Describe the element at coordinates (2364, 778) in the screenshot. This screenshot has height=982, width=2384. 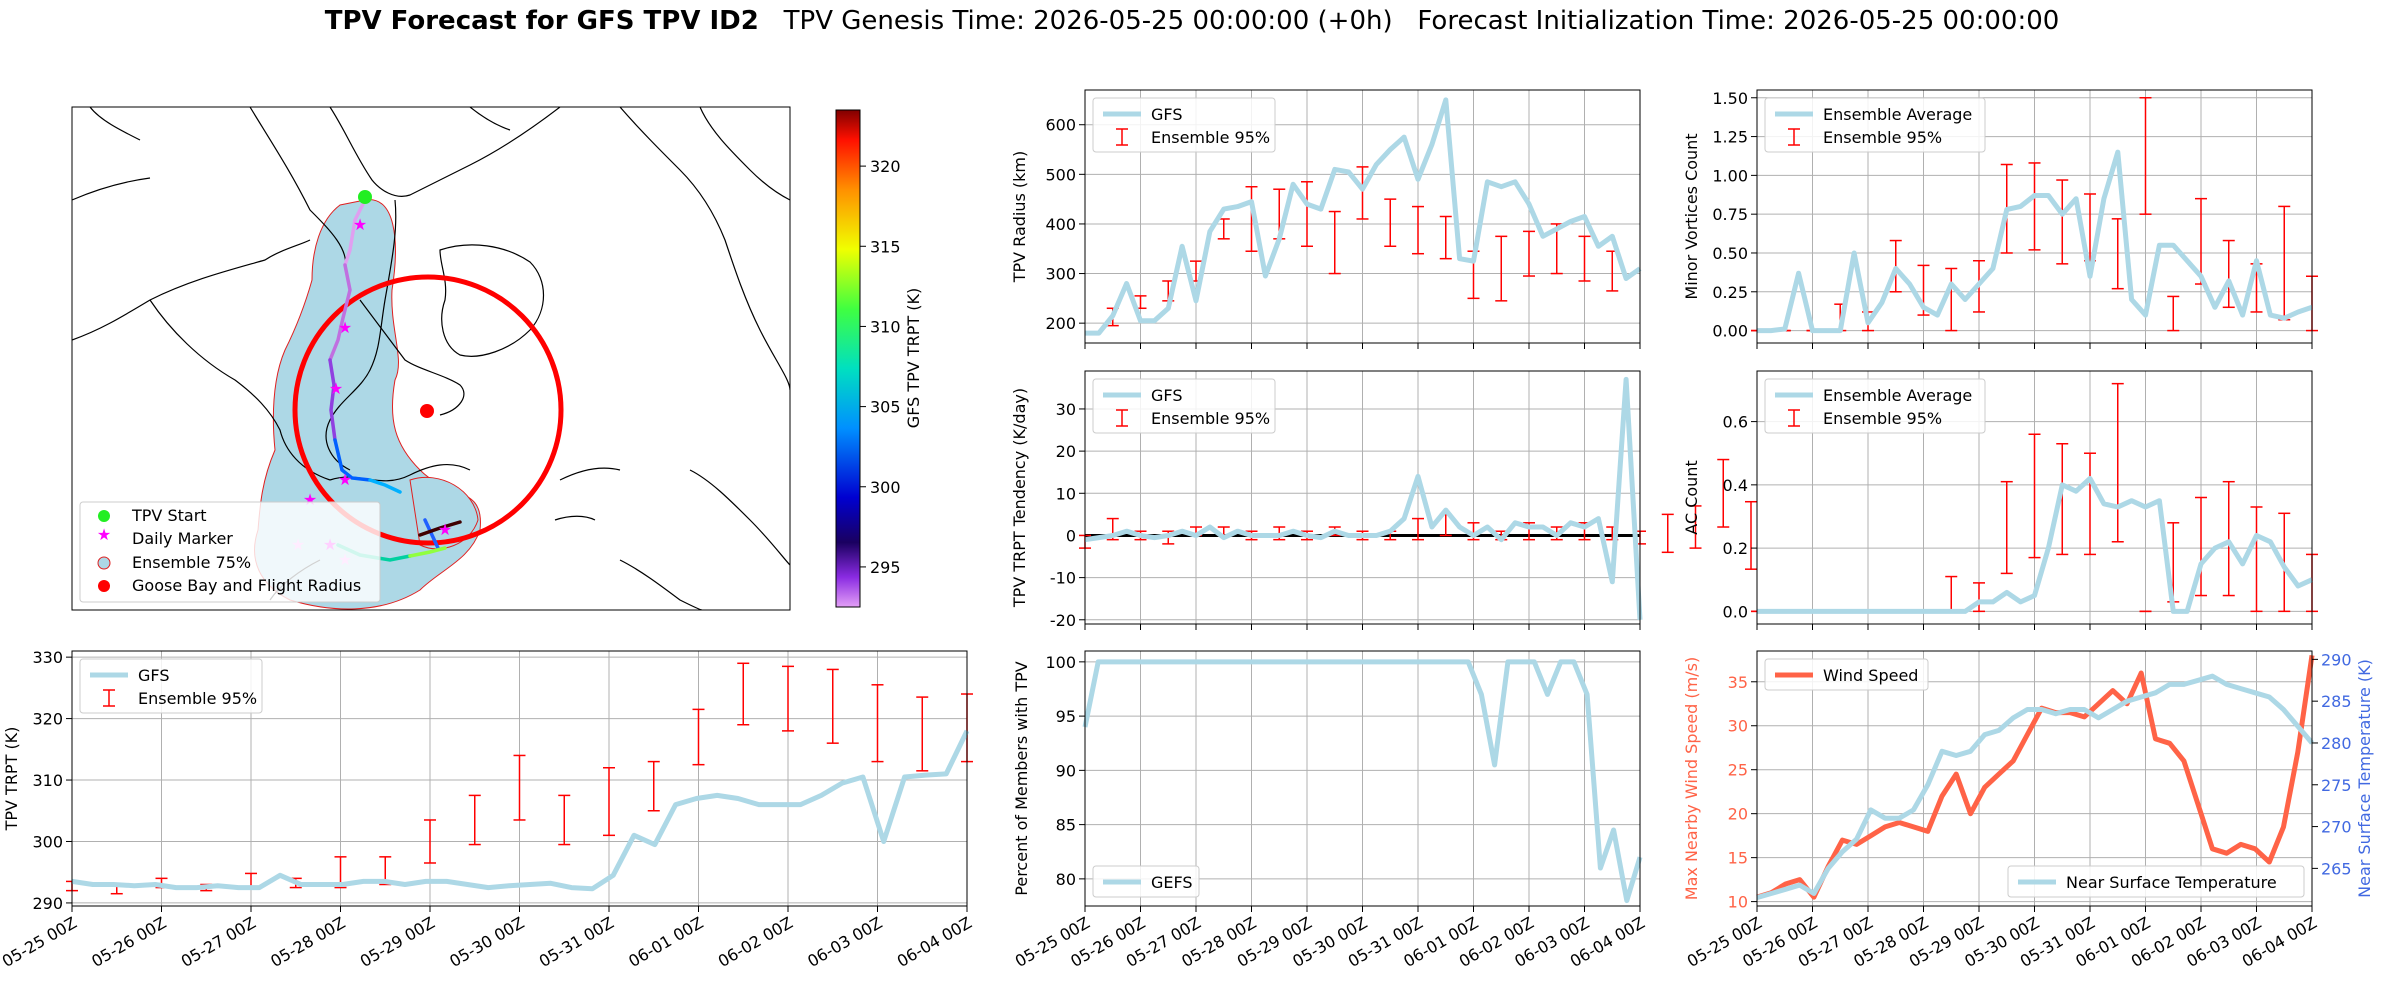
I see `y2-axis-label: Near Surface Temperature (K)` at that location.